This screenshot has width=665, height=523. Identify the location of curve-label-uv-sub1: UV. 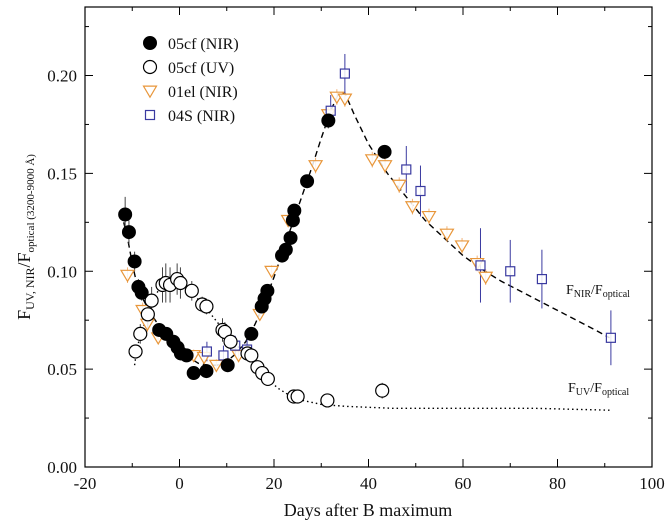
(583, 392).